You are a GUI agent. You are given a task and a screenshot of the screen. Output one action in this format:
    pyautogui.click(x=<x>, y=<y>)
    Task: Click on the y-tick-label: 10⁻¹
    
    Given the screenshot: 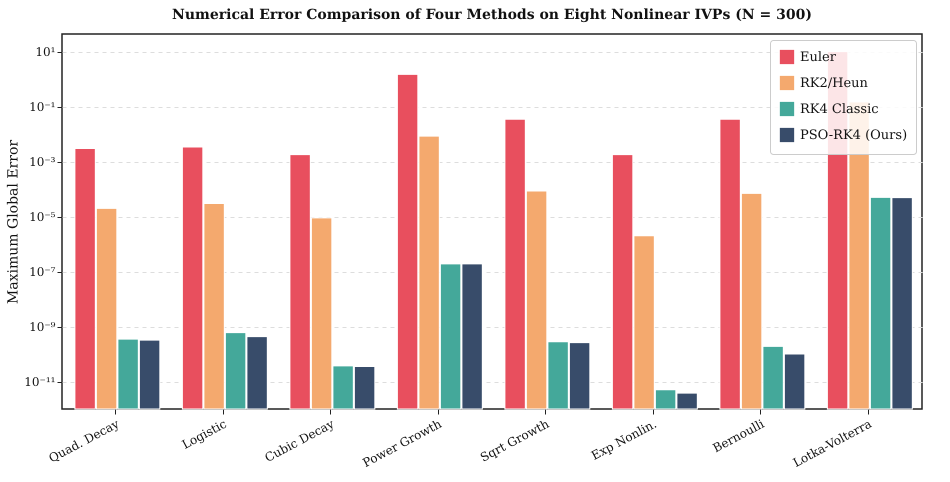 What is the action you would take?
    pyautogui.click(x=42, y=107)
    